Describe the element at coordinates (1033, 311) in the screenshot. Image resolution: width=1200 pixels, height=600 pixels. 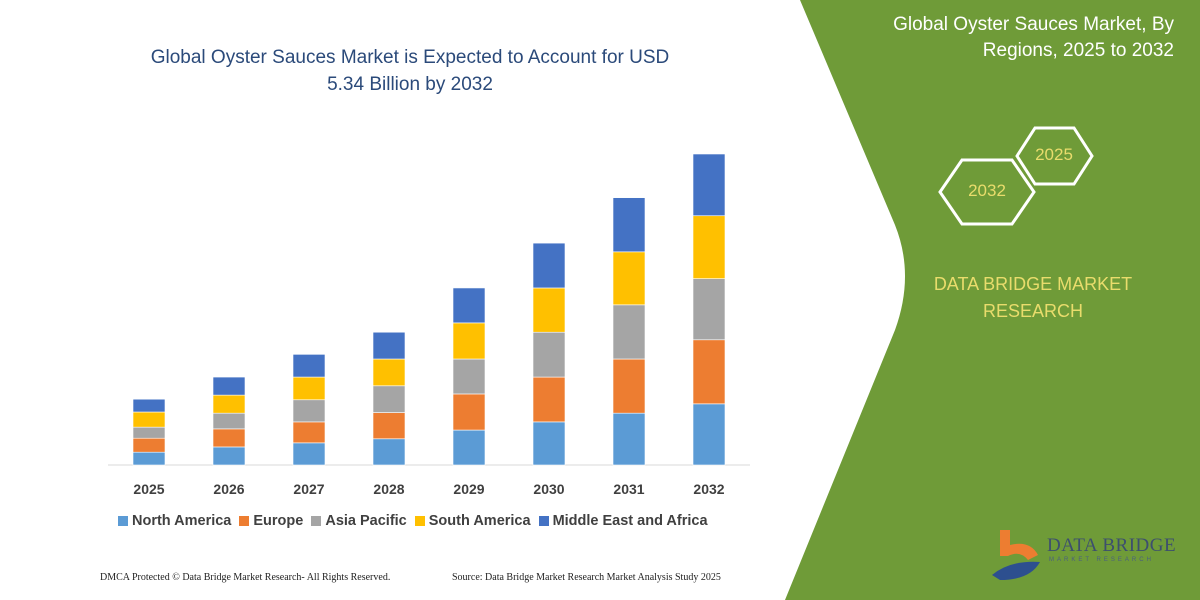
I see `brand-line2: RESEARCH` at that location.